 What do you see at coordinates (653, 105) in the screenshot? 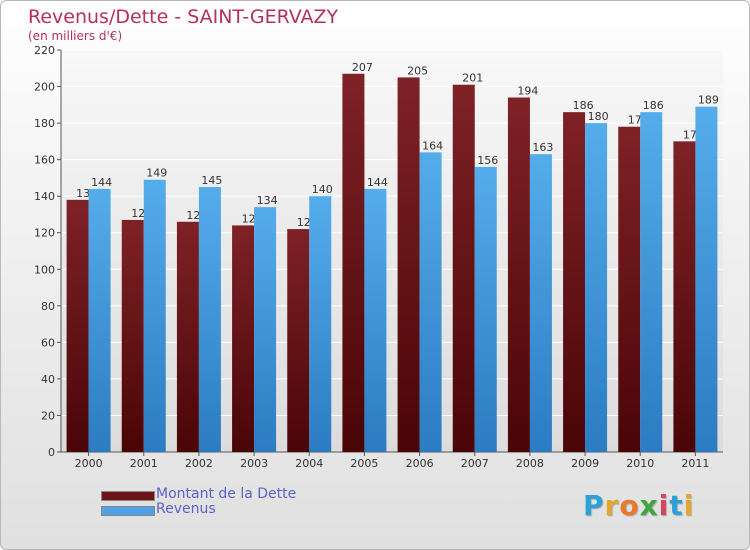
I see `revenus-value-label: 186` at bounding box center [653, 105].